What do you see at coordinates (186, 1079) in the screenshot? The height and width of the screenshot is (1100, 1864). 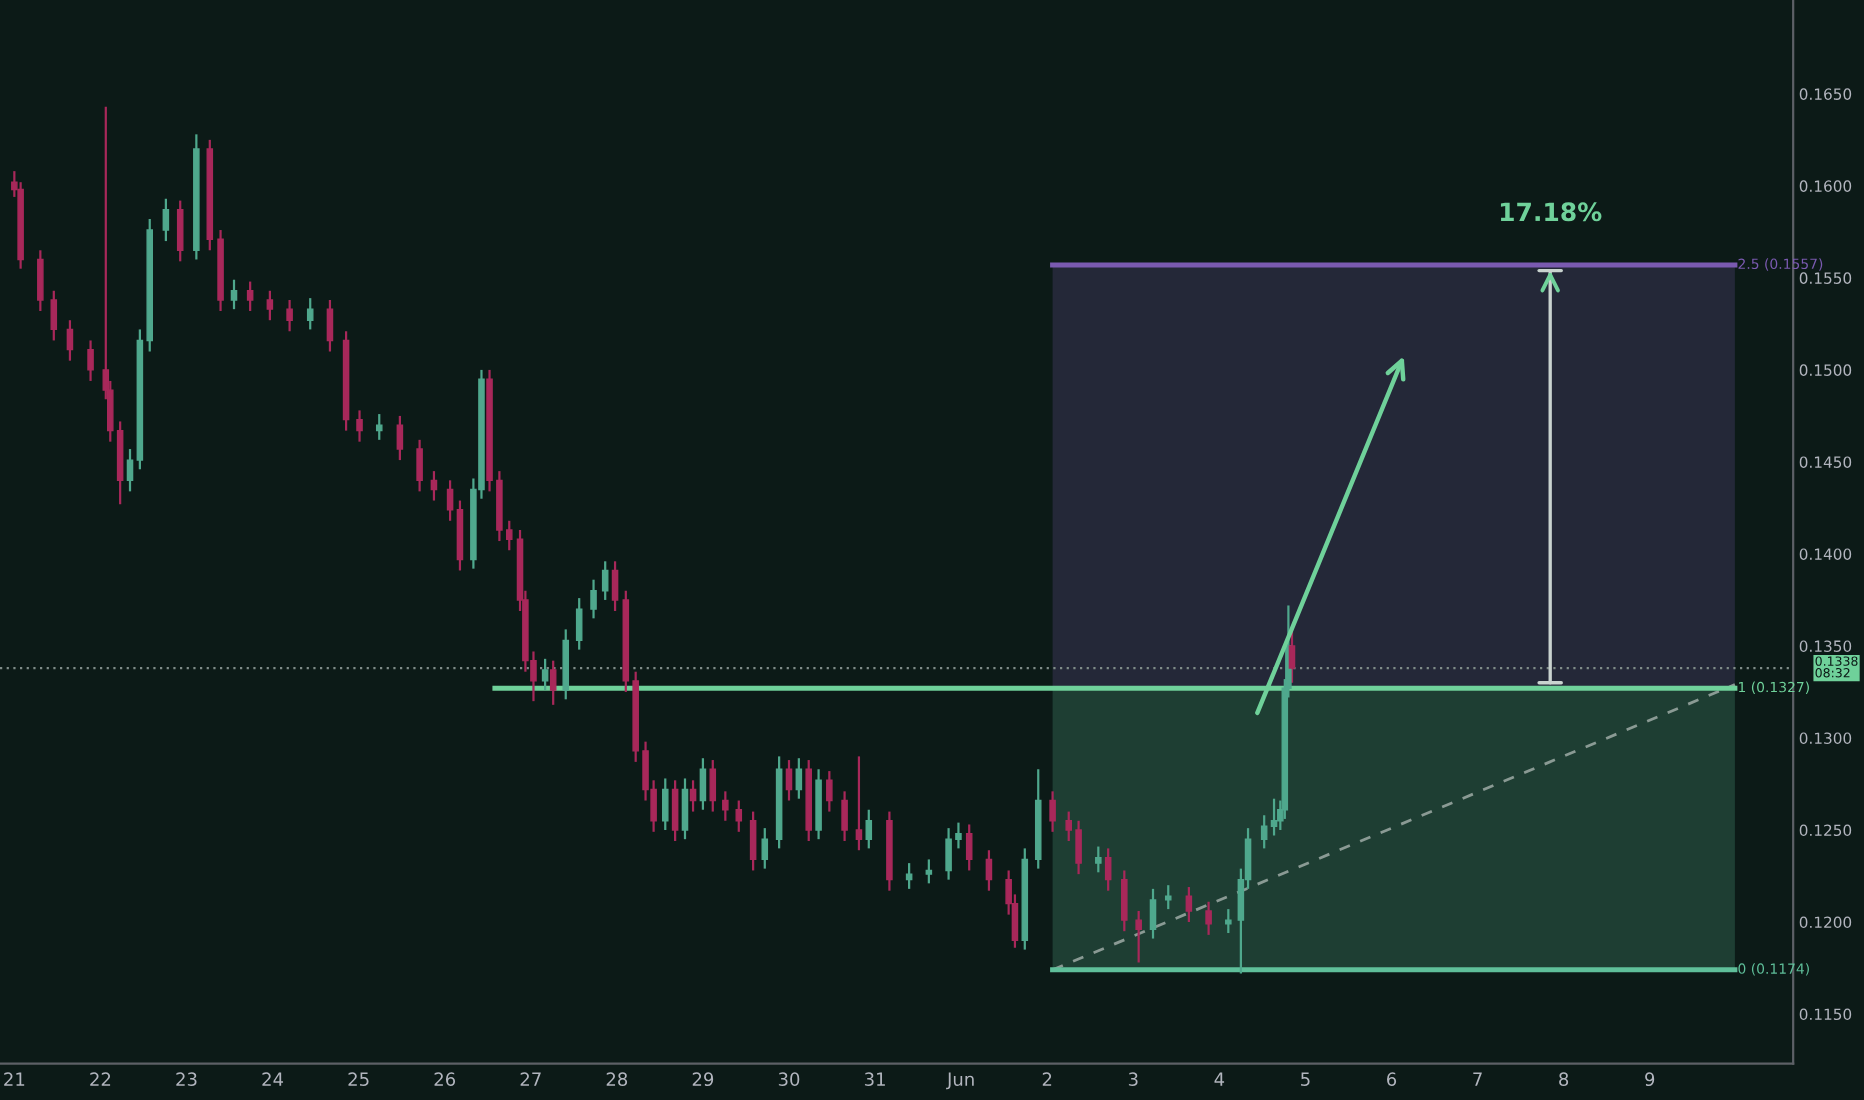 I see `x-tick-label: 23` at bounding box center [186, 1079].